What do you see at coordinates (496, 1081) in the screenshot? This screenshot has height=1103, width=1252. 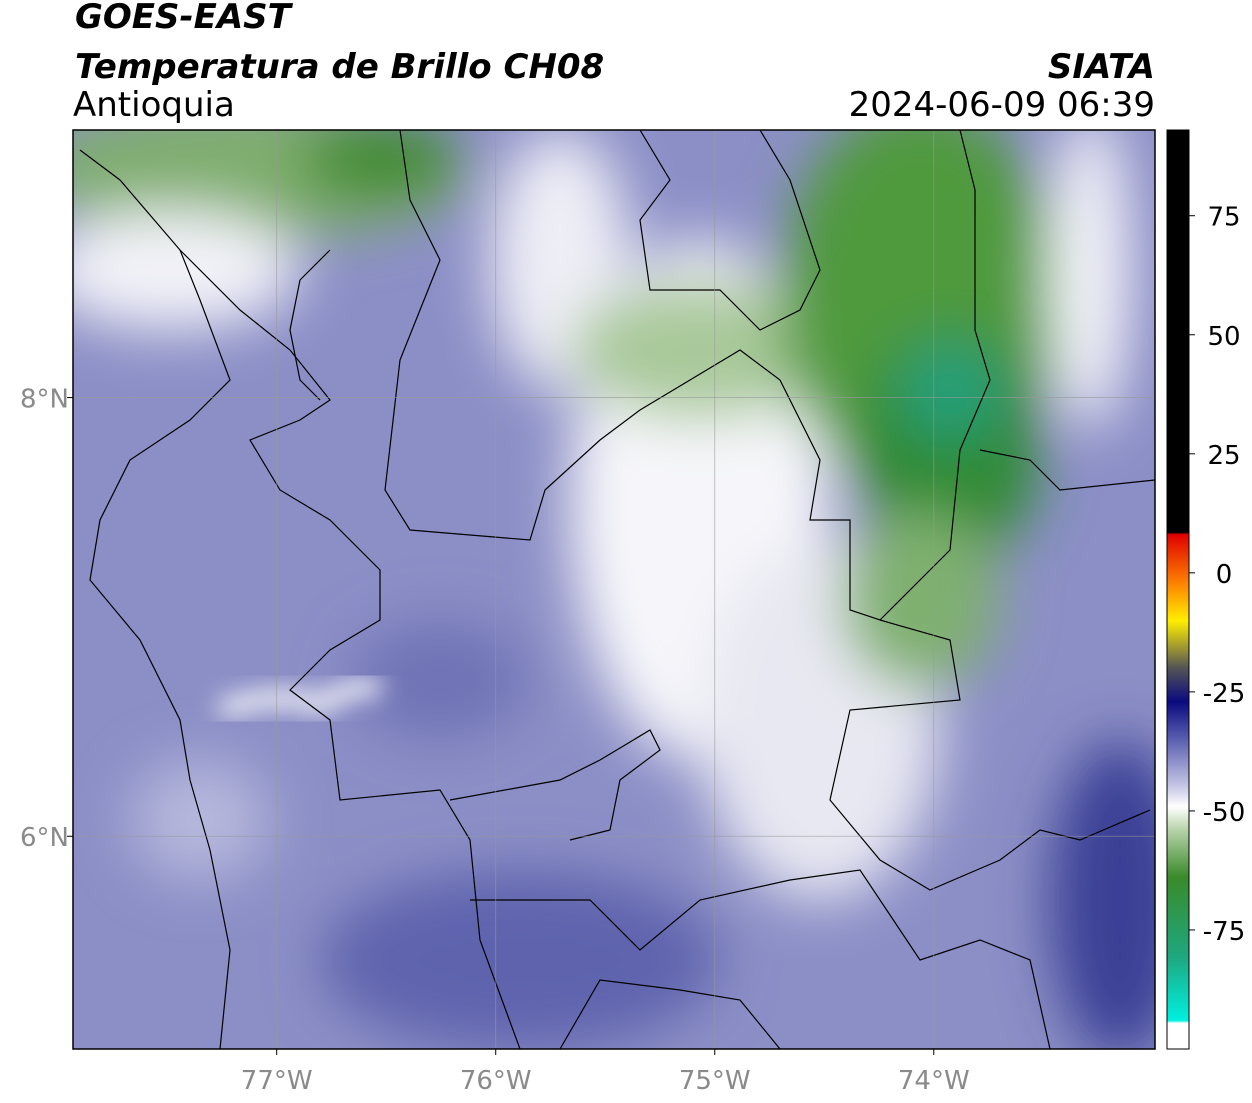 I see `lon-label: 76°W` at bounding box center [496, 1081].